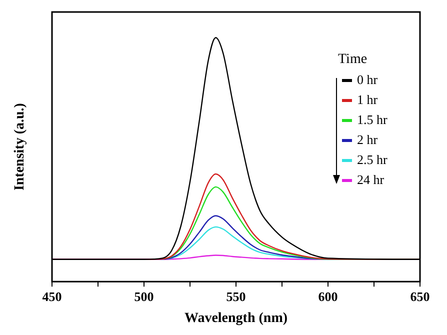  What do you see at coordinates (367, 80) in the screenshot?
I see `legend-label: 0 hr` at bounding box center [367, 80].